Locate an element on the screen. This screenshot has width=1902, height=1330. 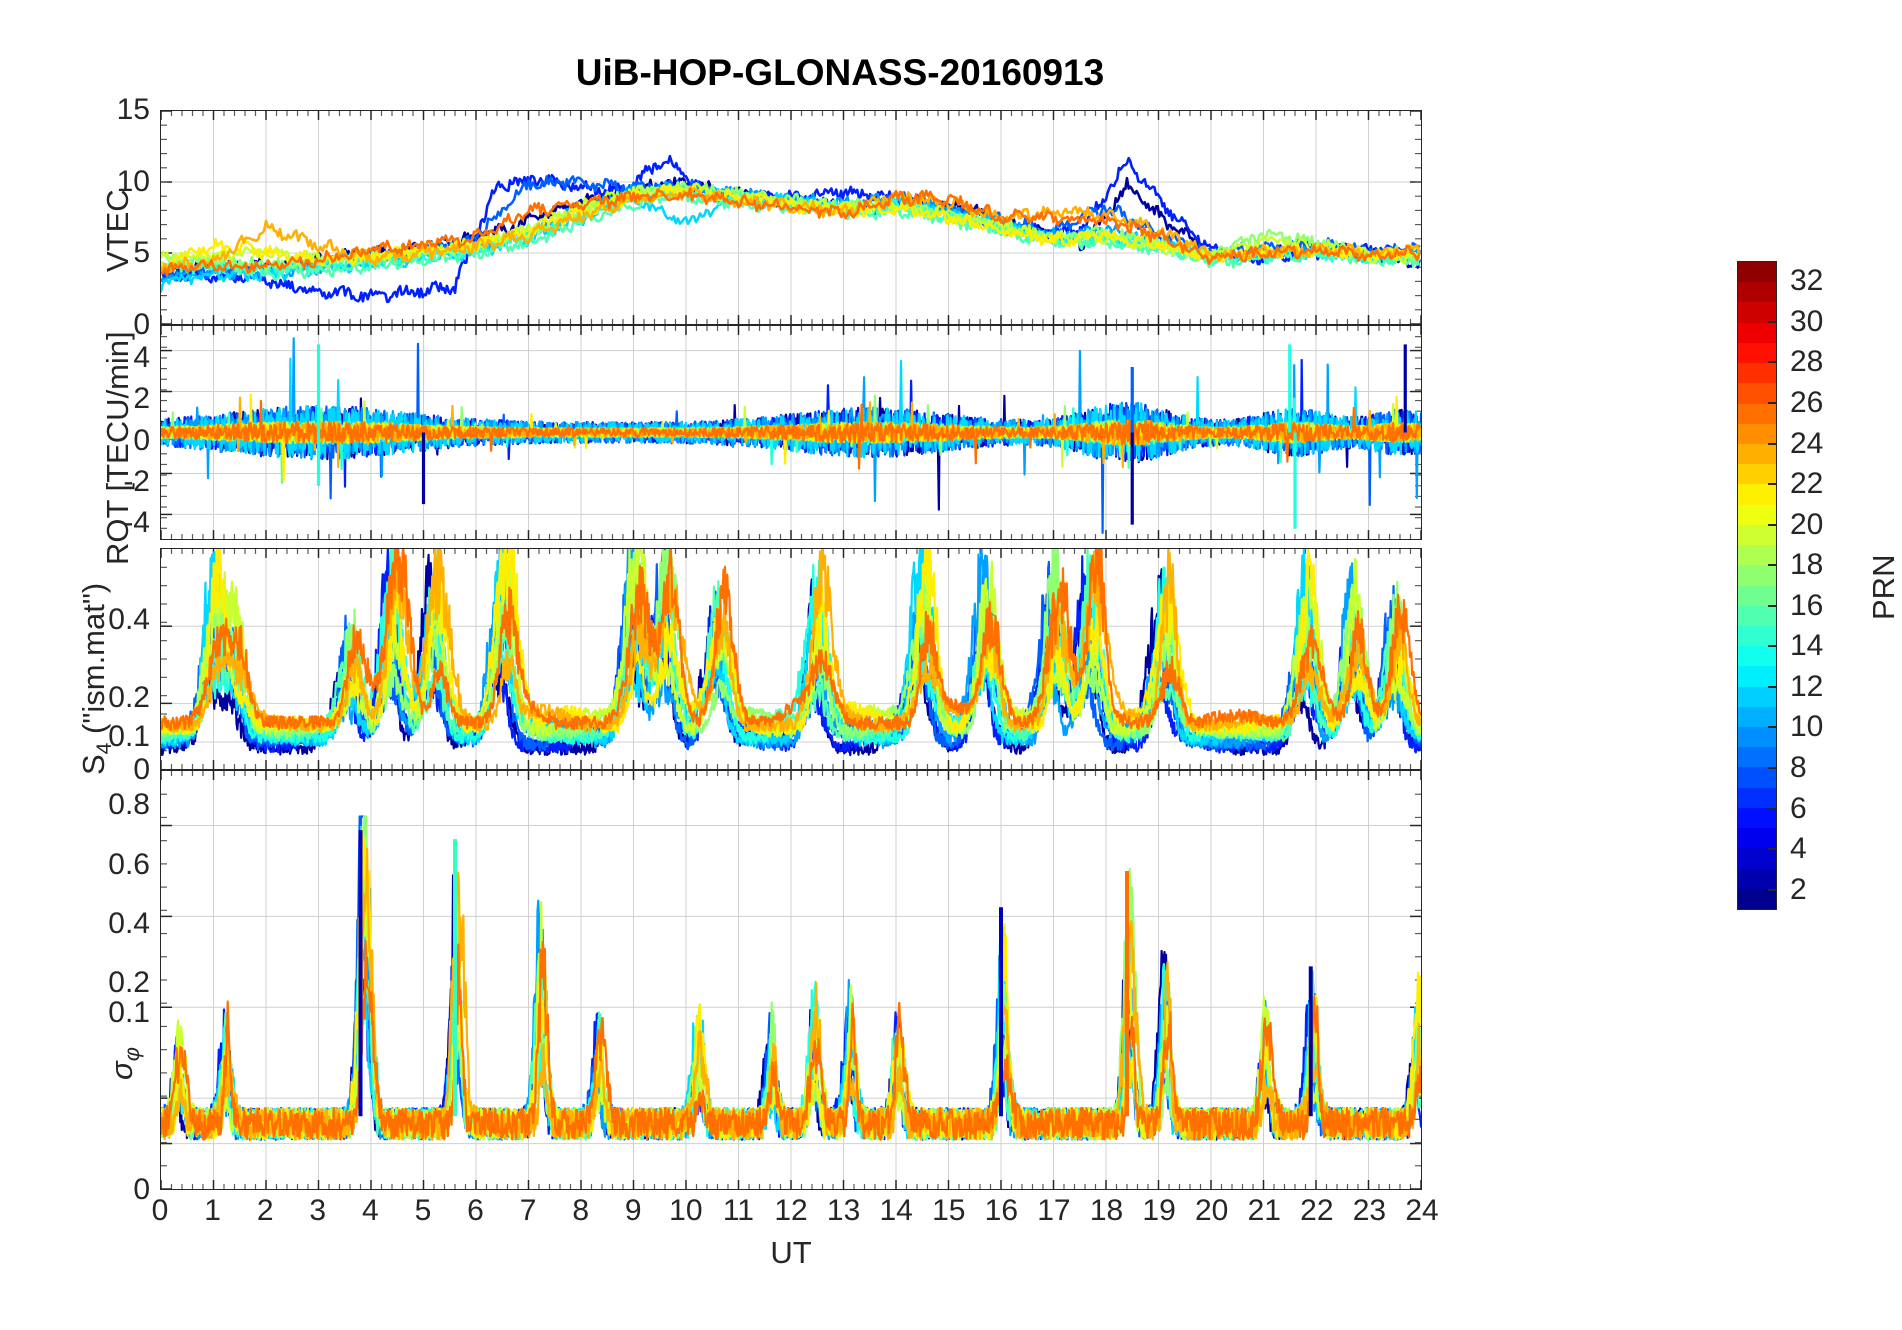
colorbar-tick-16: 16 is located at coordinates (1807, 605).